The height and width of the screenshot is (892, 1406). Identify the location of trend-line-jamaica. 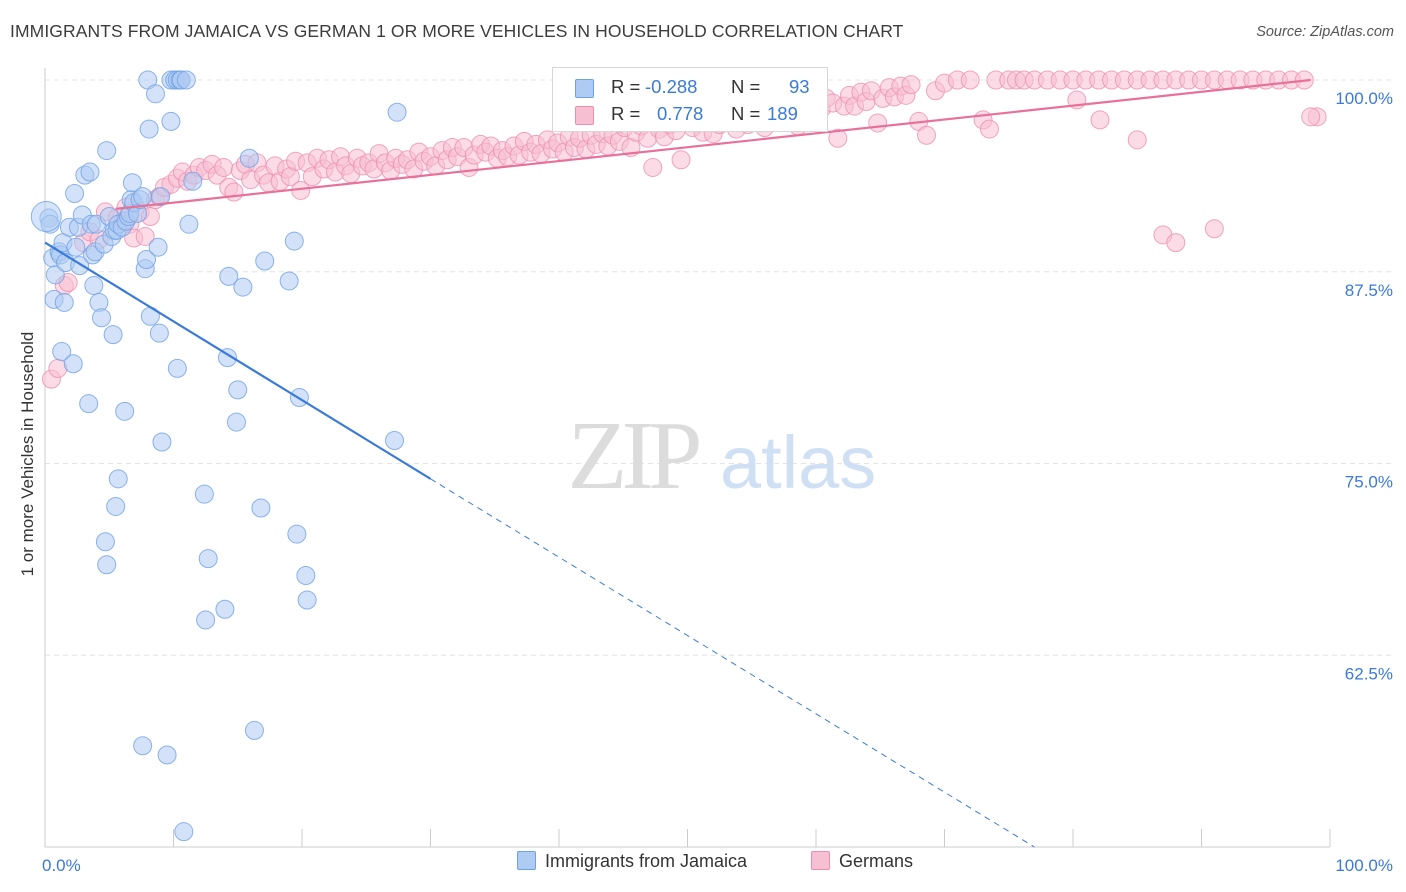
(238, 360).